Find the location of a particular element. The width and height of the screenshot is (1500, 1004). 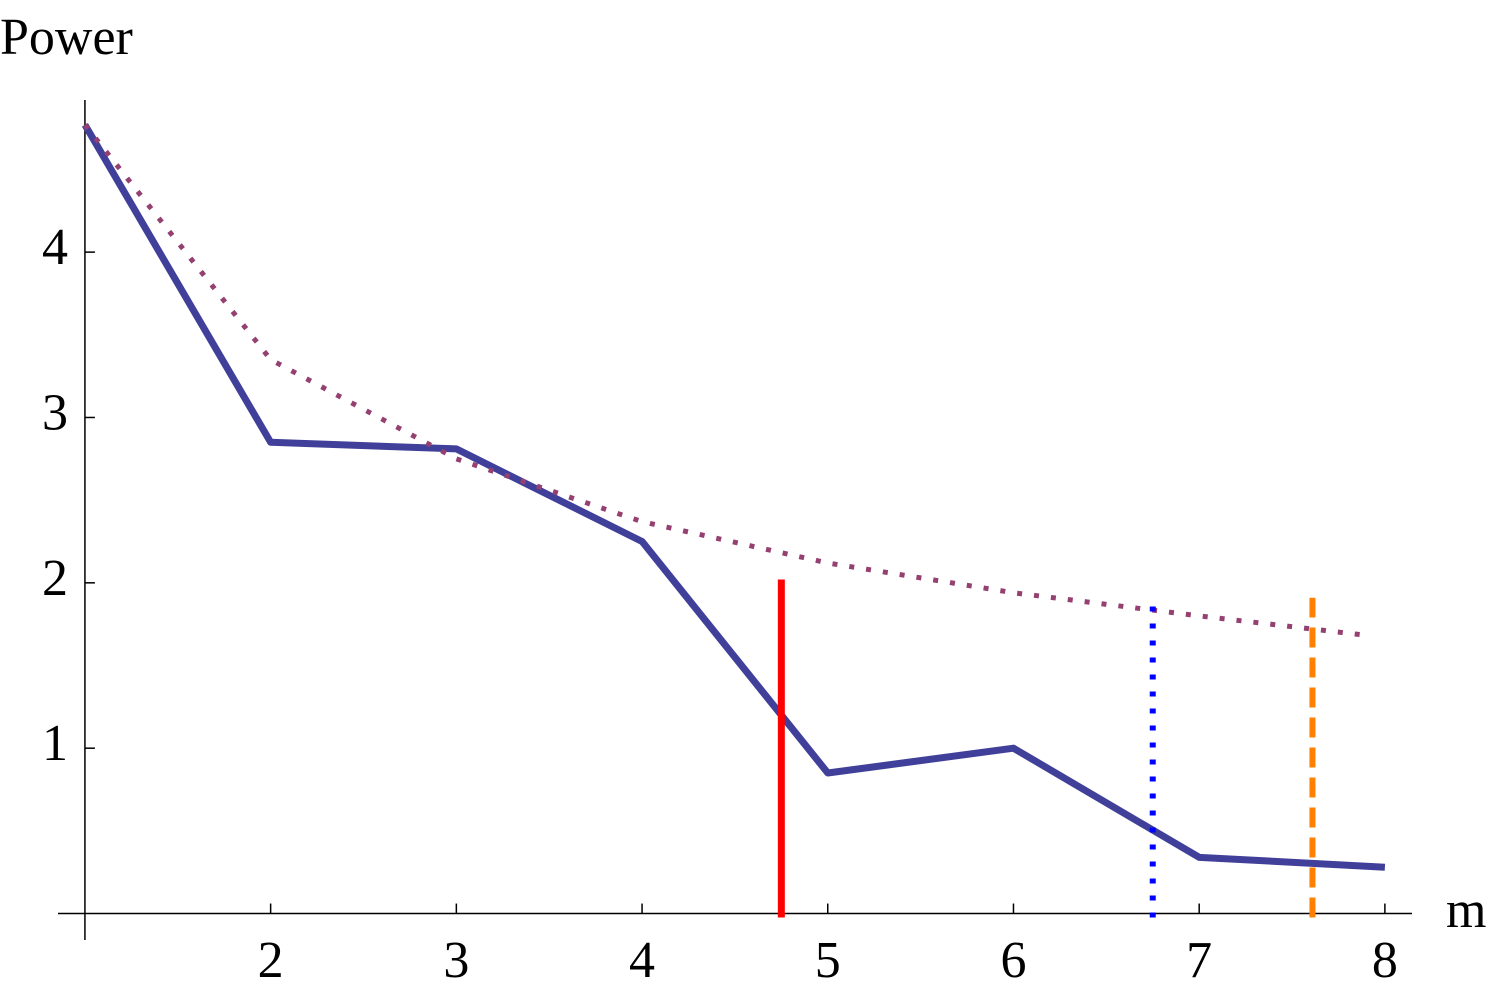

y-tick-label: 4 is located at coordinates (55, 247).